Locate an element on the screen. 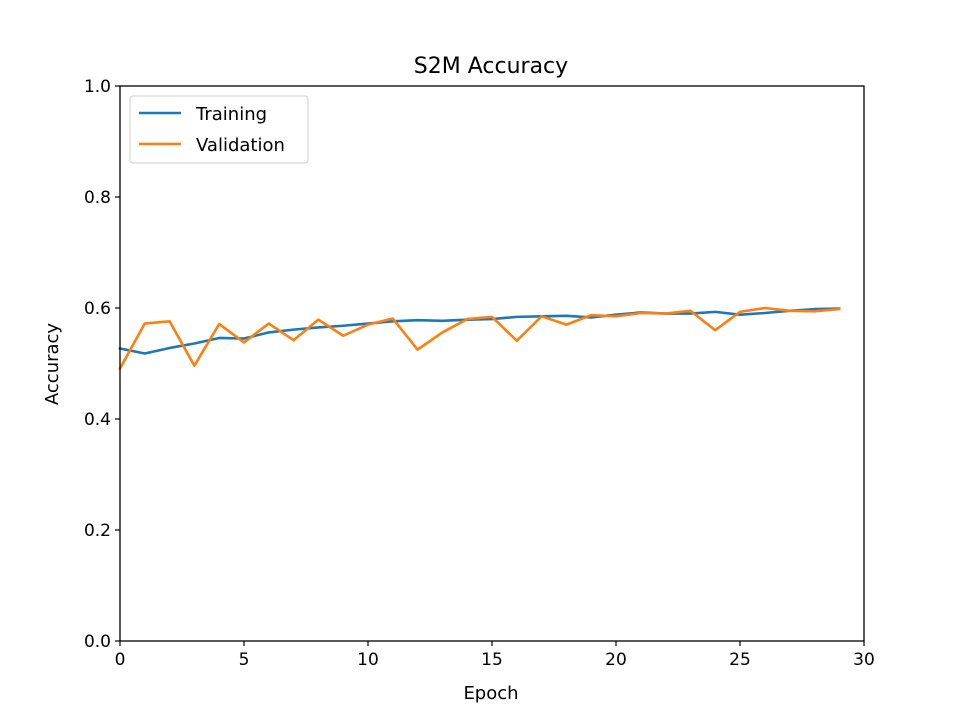  x-tick-label: 15 is located at coordinates (492, 660).